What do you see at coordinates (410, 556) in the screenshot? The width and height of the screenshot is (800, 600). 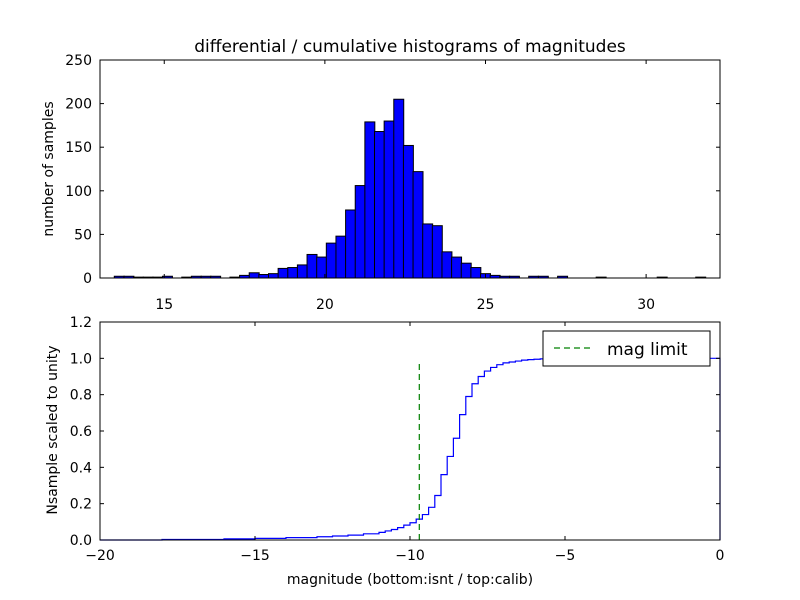 I see `bottom-x-tick-label: −10` at bounding box center [410, 556].